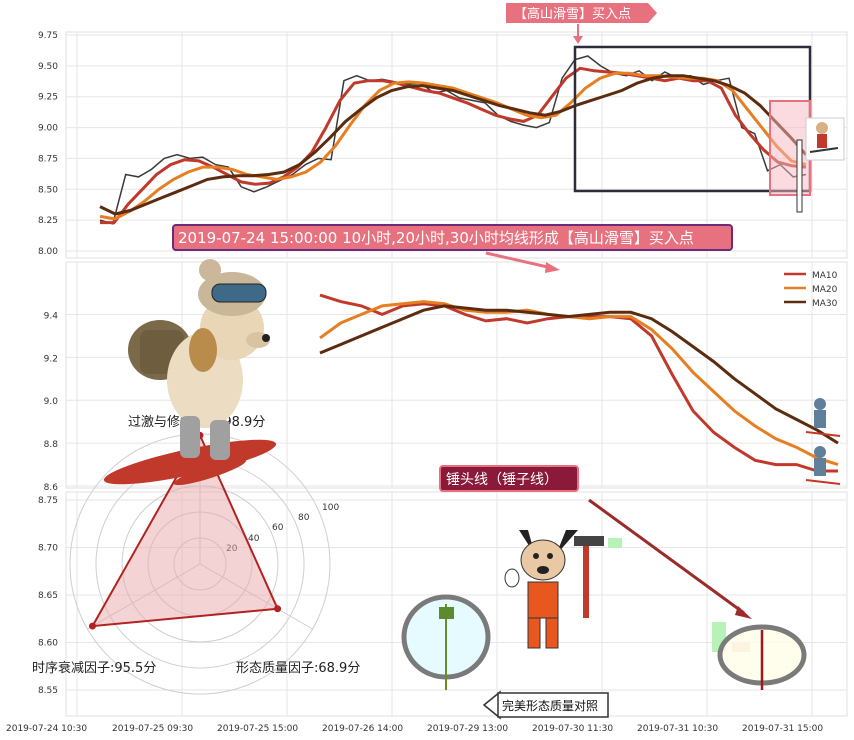  Describe the element at coordinates (51, 316) in the screenshot. I see `middle-y-tick-label: 9.4` at that location.